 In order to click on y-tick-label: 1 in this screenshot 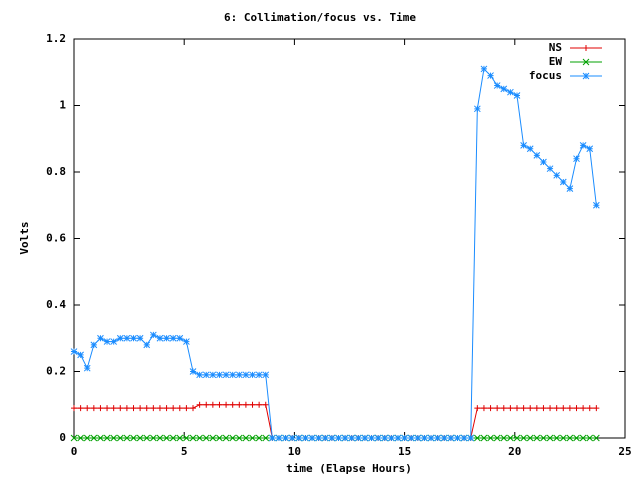, I will do `click(62, 105)`.